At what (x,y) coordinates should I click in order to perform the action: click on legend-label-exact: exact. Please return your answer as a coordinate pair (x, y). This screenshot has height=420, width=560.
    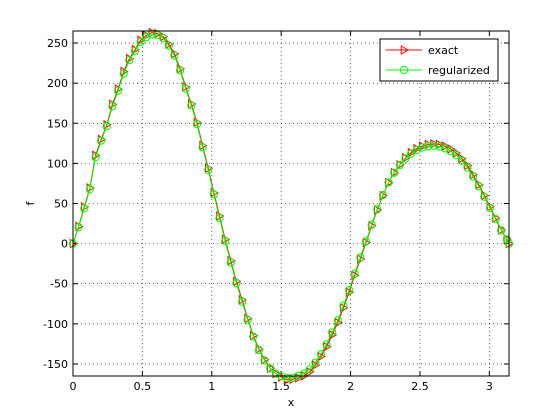
    Looking at the image, I should click on (443, 50).